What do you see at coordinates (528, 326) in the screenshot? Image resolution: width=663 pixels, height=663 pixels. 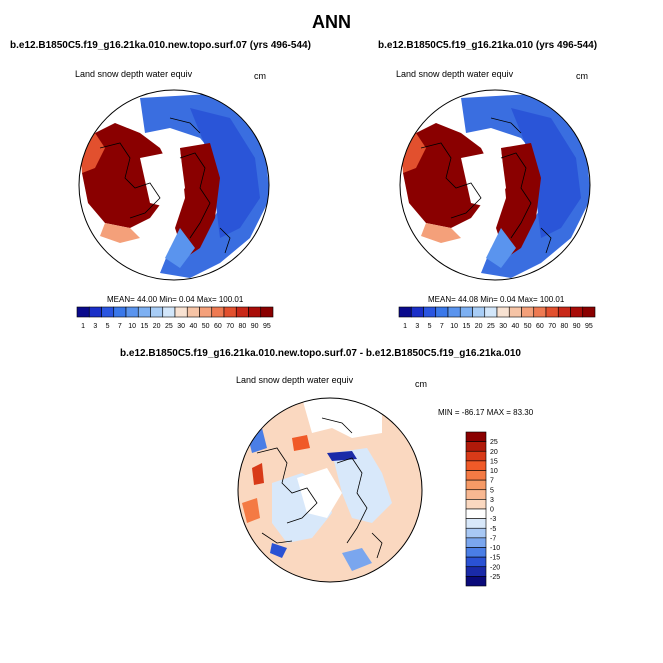 I see `panel-2-colorbar-label: 50` at bounding box center [528, 326].